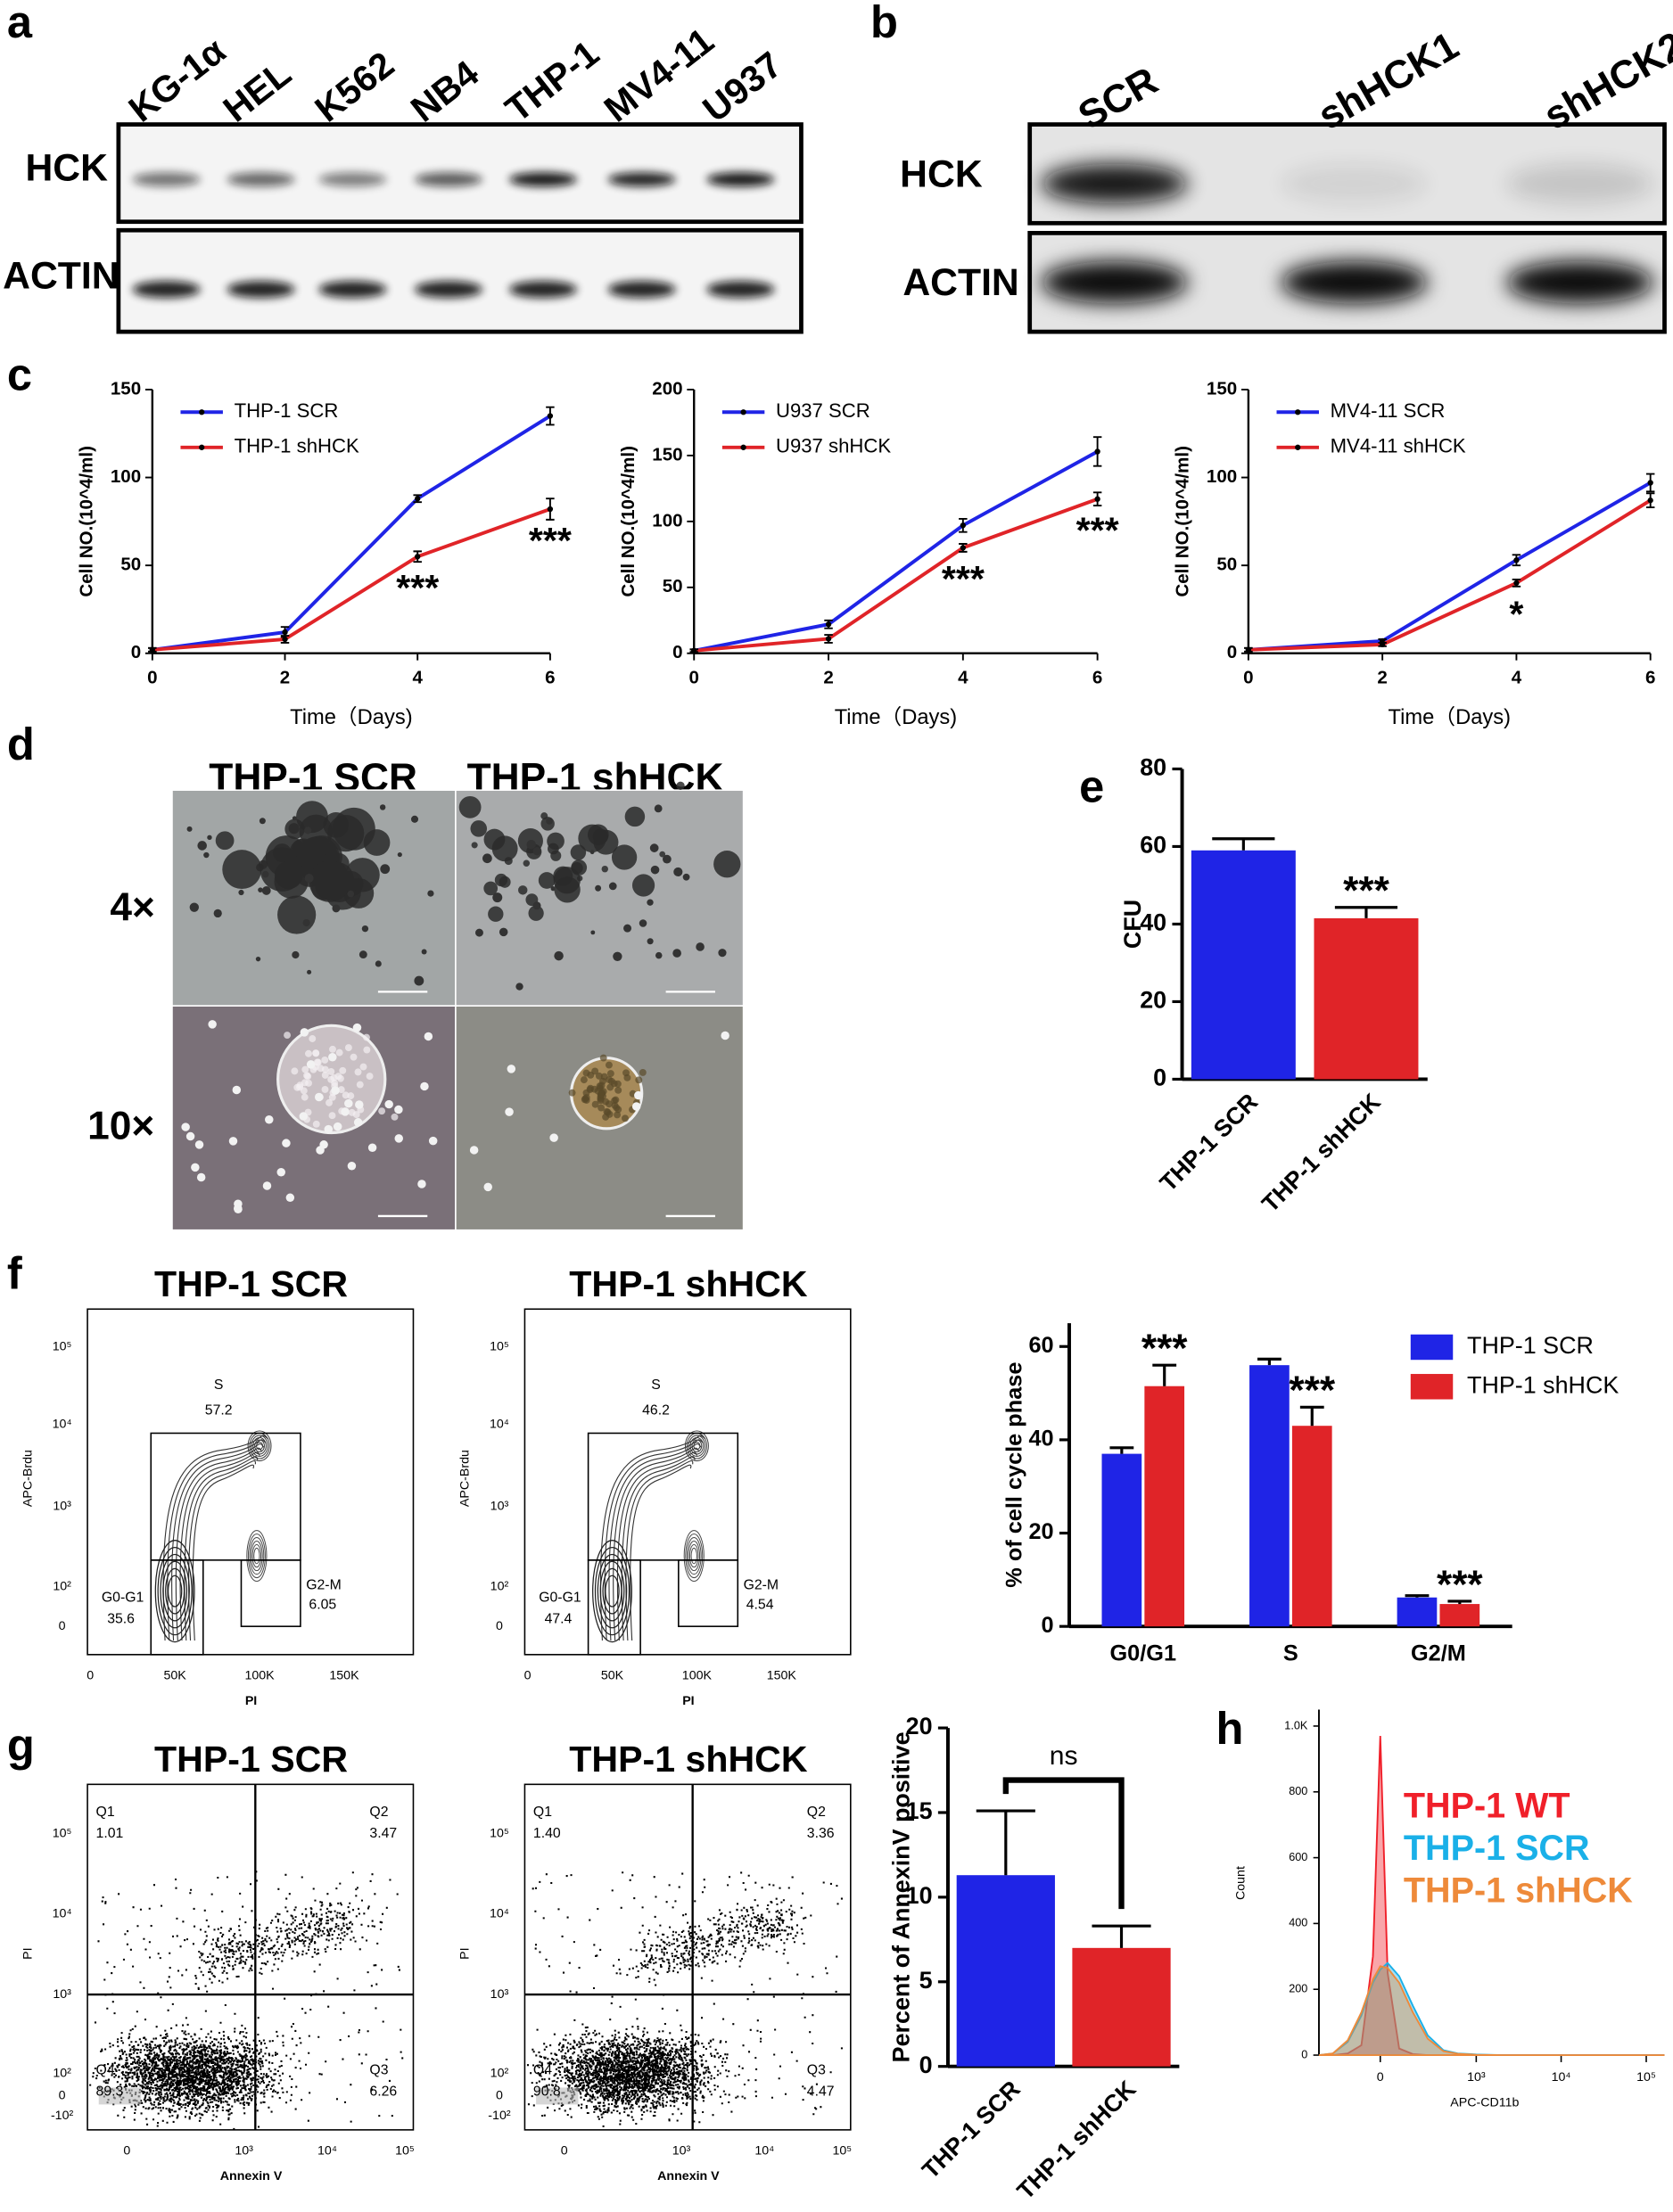 This screenshot has height=2212, width=1673. I want to click on flow-y-tick-label: -10², so click(62, 2116).